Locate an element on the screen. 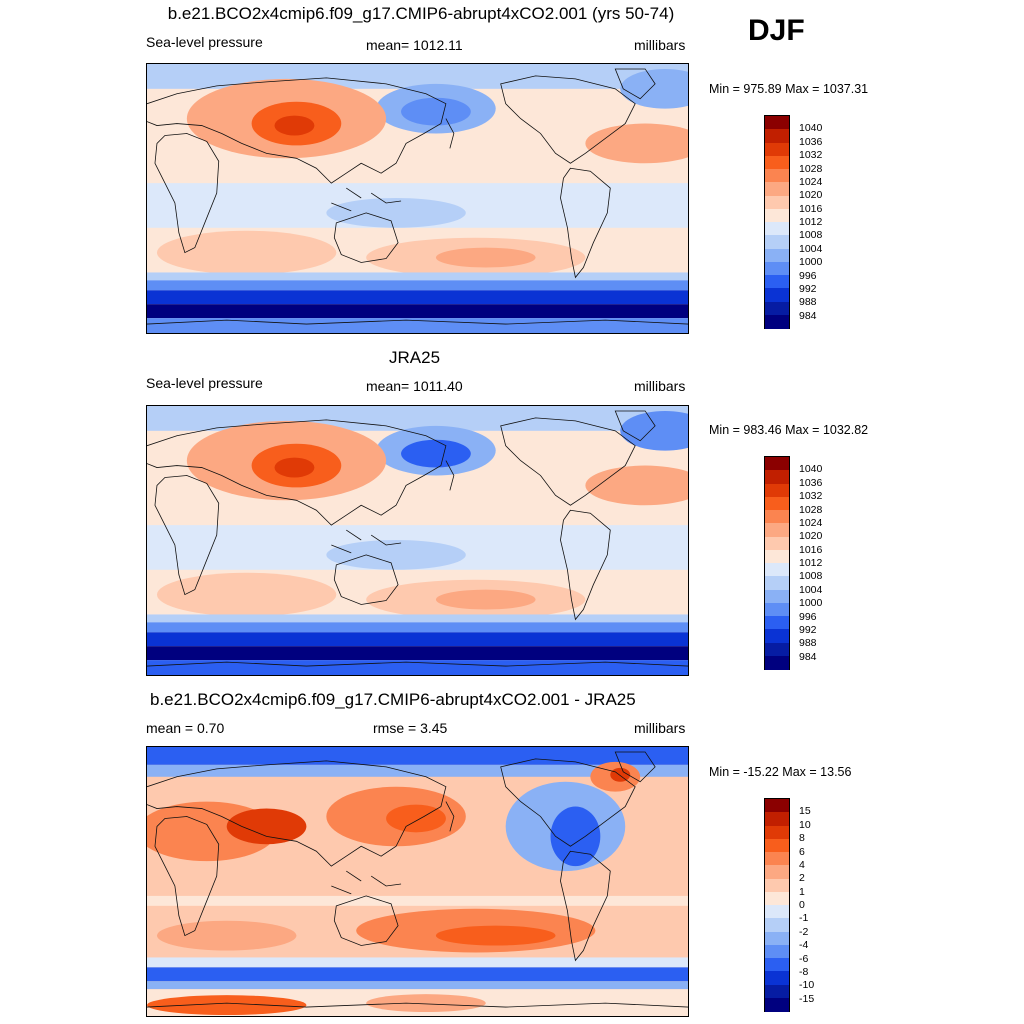  season-label: DJF is located at coordinates (776, 30).